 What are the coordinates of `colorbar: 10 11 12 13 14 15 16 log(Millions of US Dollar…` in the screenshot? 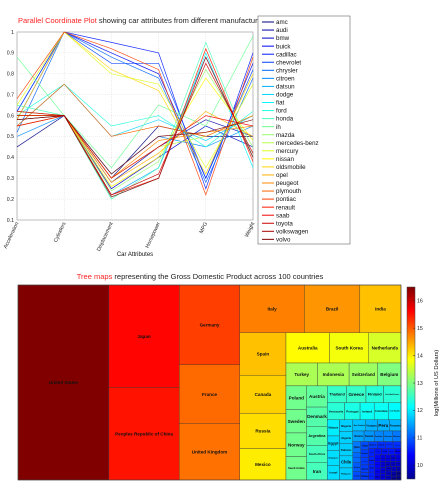 It's located at (423, 383).